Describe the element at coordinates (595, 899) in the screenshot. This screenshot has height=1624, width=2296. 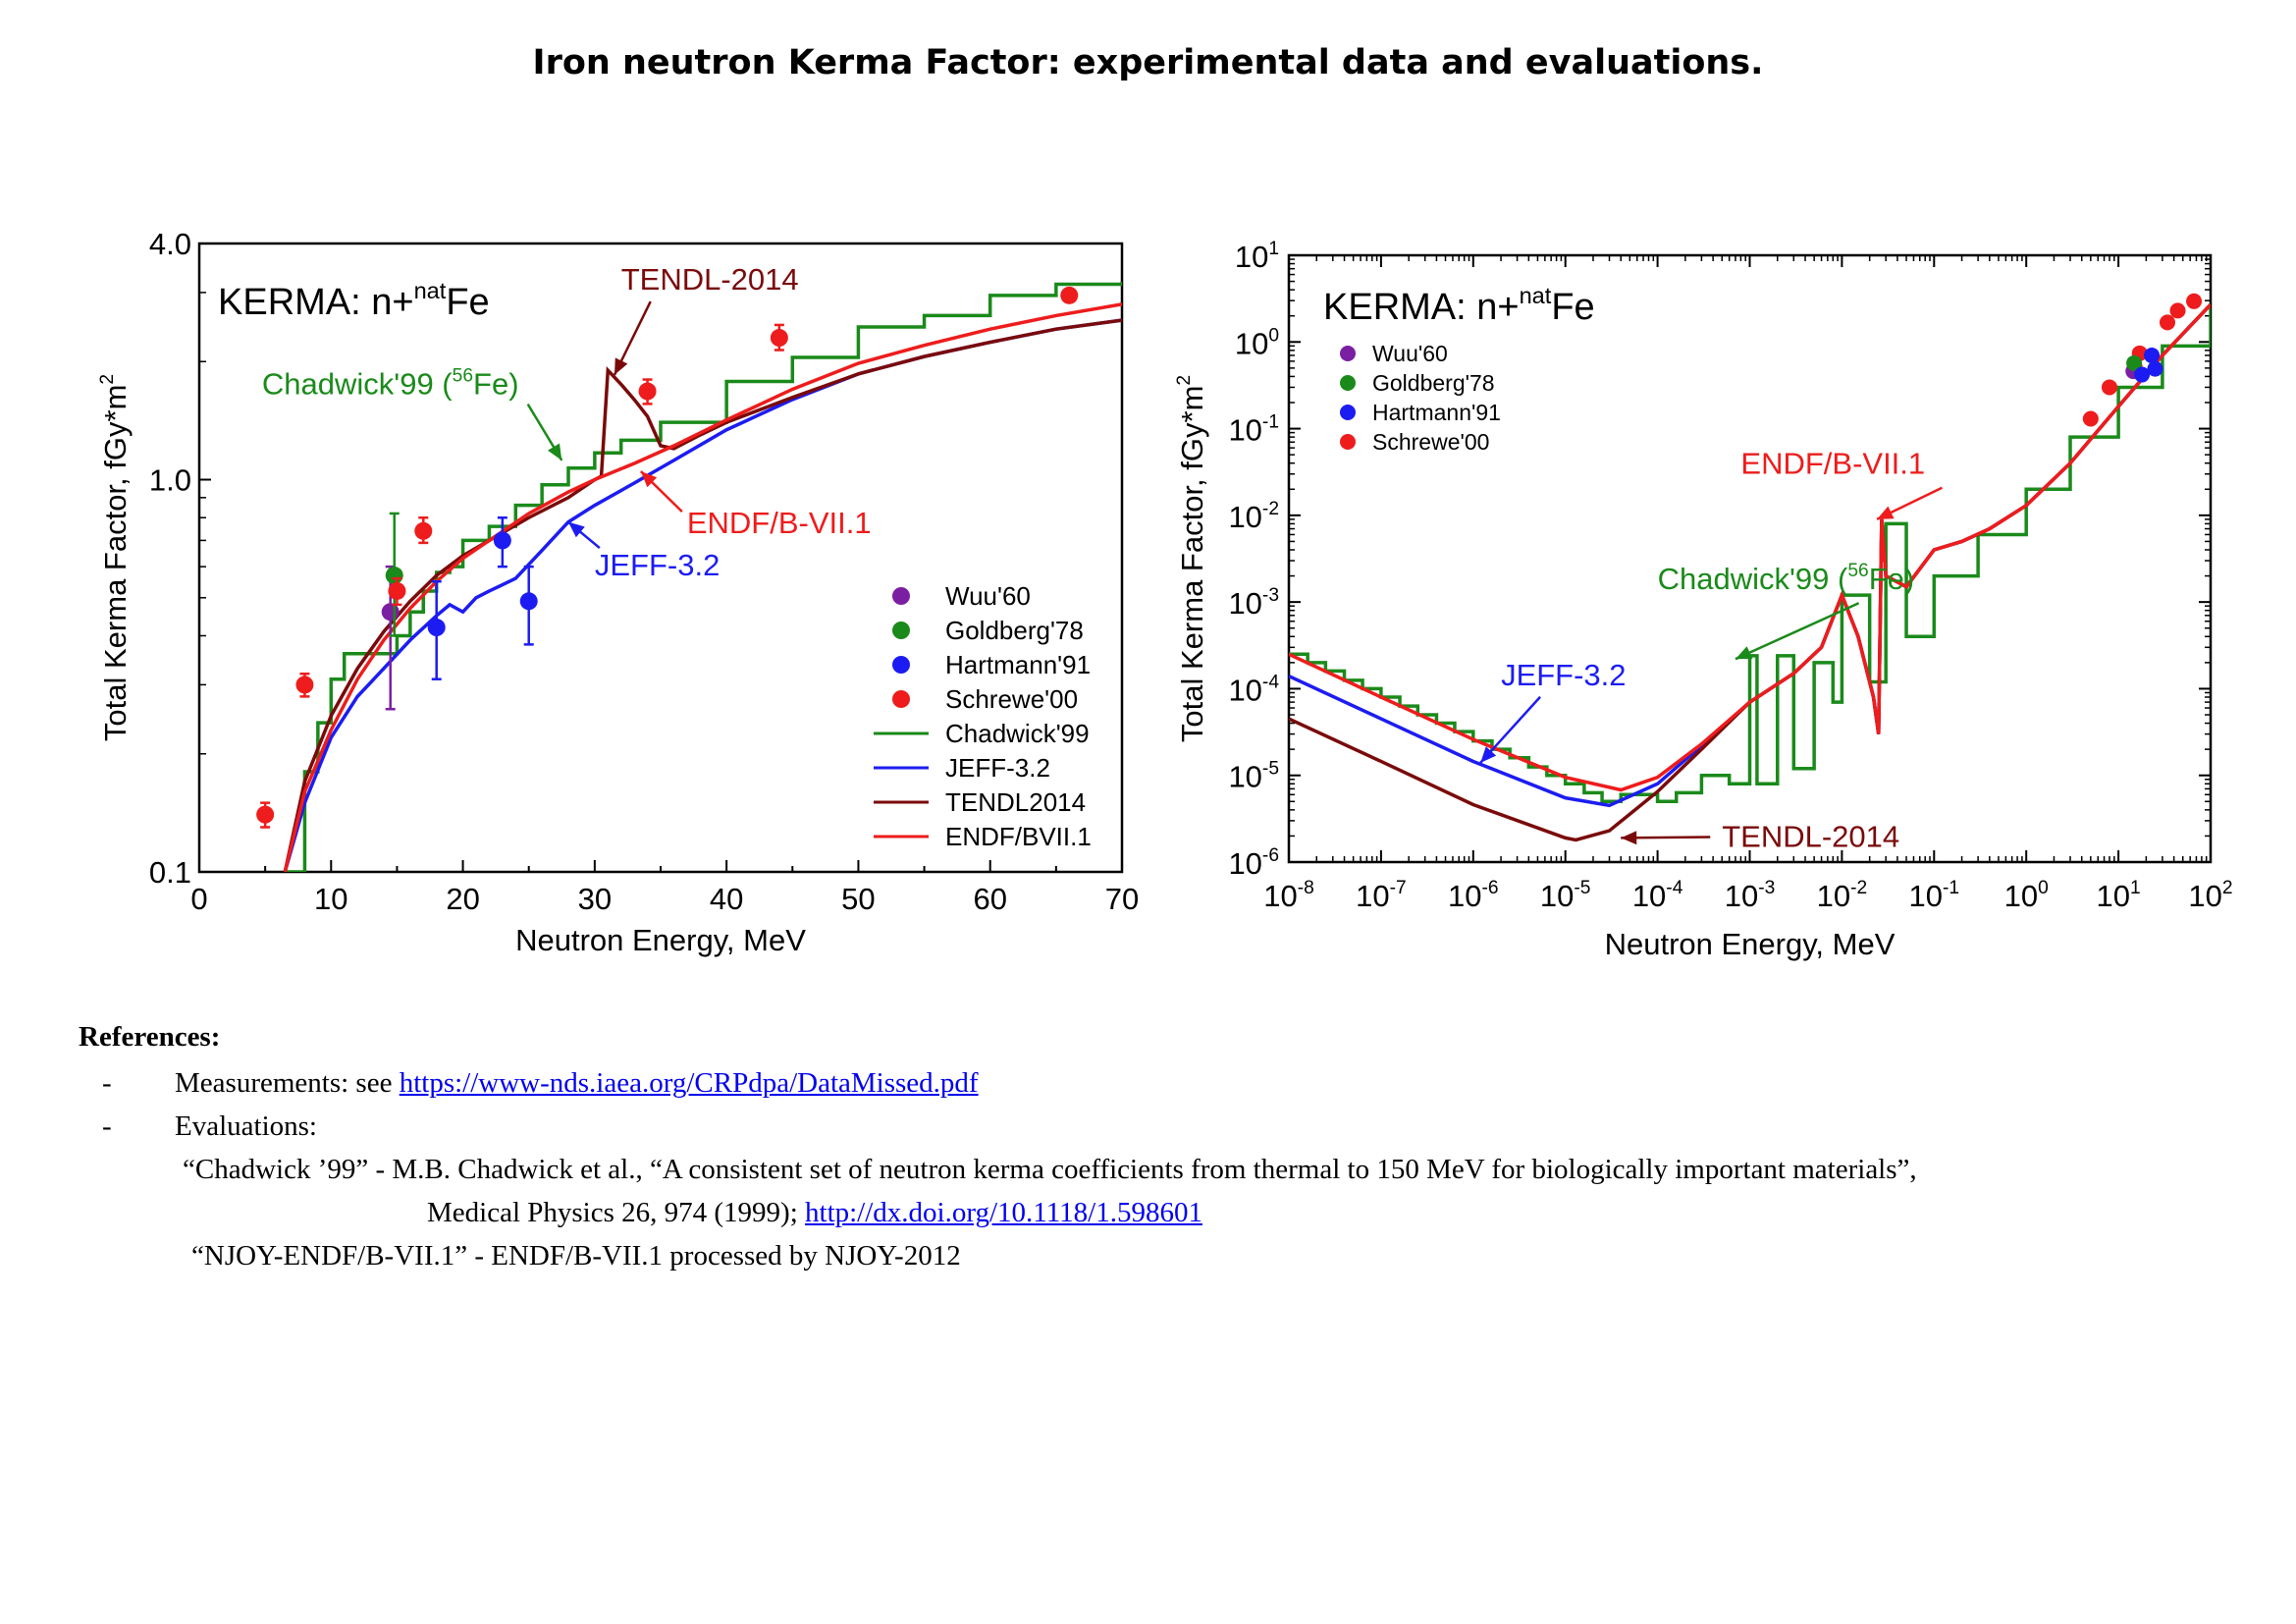
I see `x-tick-label: 30` at that location.